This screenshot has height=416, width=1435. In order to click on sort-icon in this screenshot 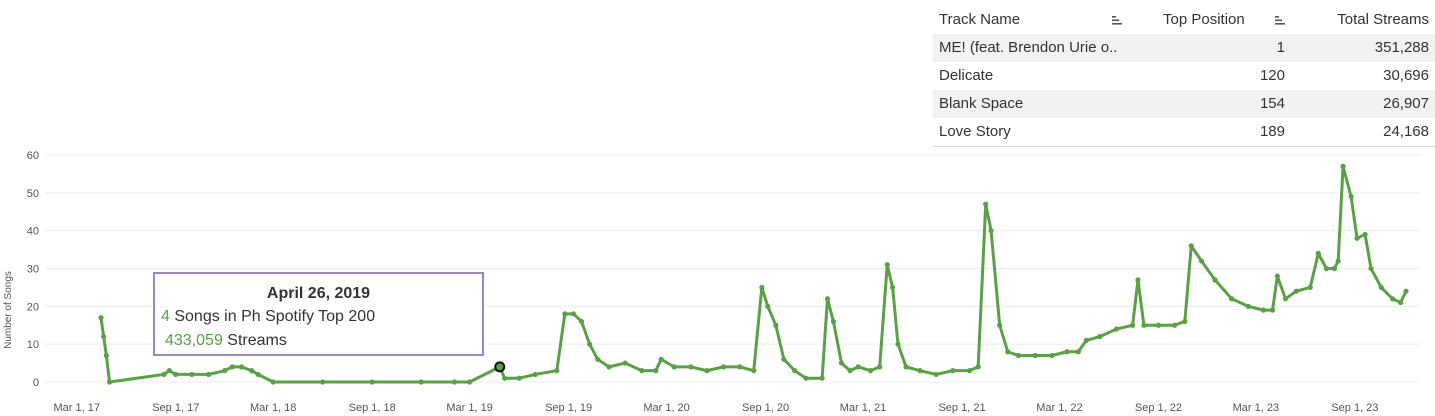, I will do `click(1280, 20)`.